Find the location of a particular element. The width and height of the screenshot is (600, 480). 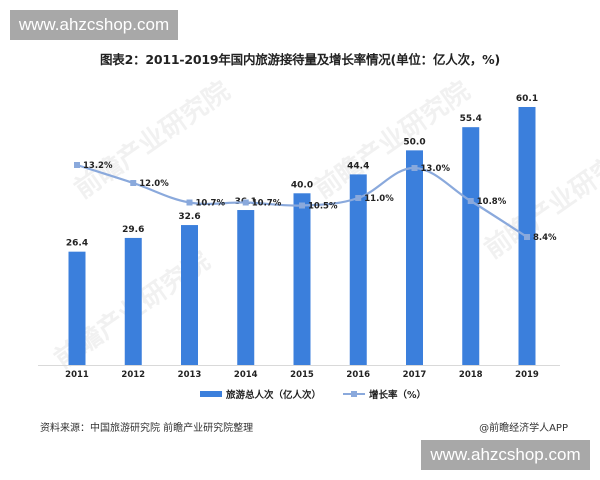

legend-item-bar: 旅游总人次（亿人次） is located at coordinates (260, 394).